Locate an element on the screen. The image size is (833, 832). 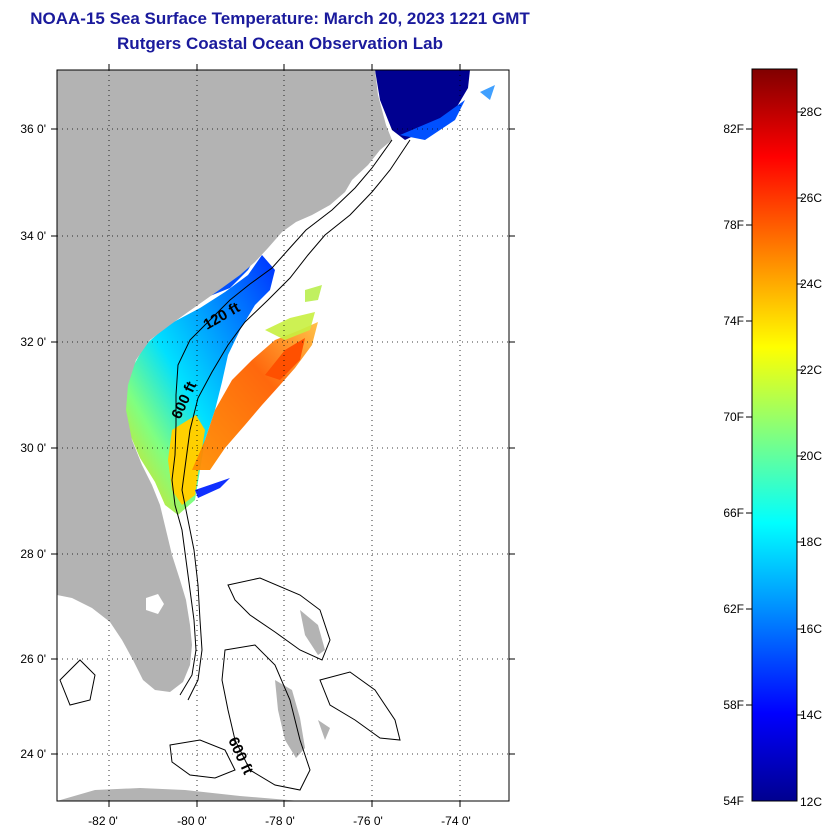
colorbar-c-label: 26C is located at coordinates (811, 198).